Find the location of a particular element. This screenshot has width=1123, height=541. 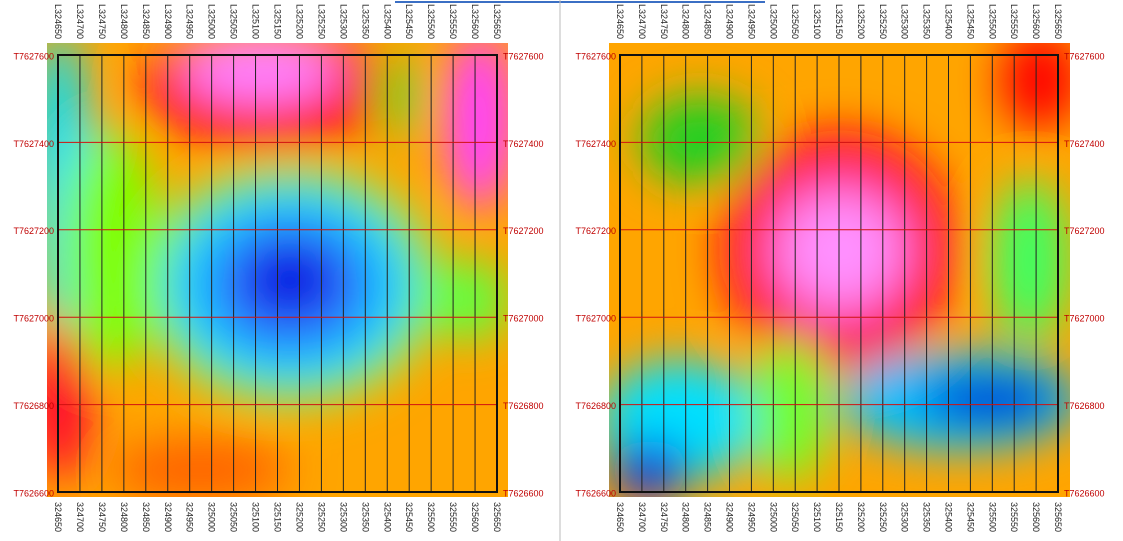

tie-label-left: T7627000 is located at coordinates (33, 319).